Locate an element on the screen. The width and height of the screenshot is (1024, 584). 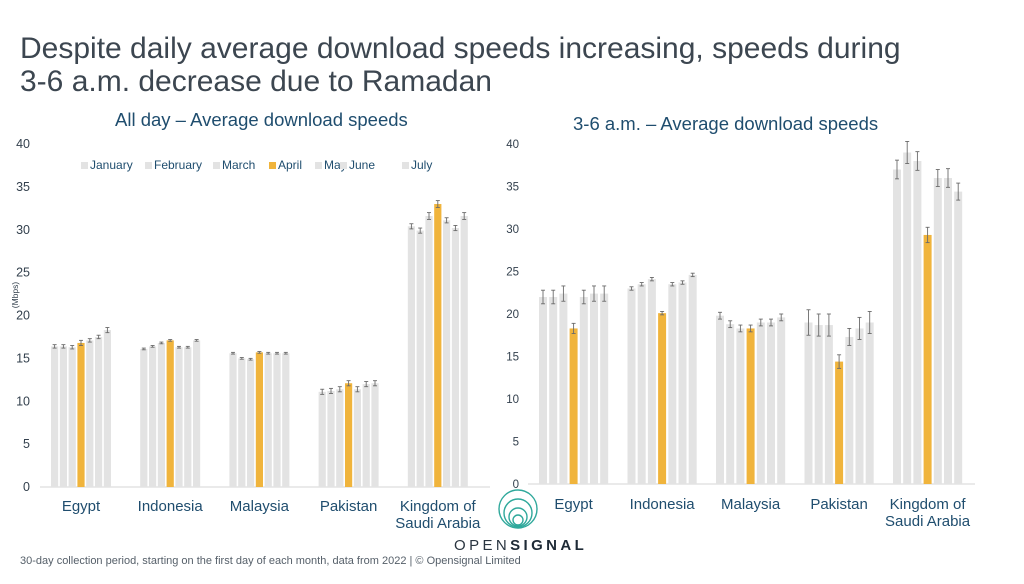
legend-swatch-january is located at coordinates (84, 165).